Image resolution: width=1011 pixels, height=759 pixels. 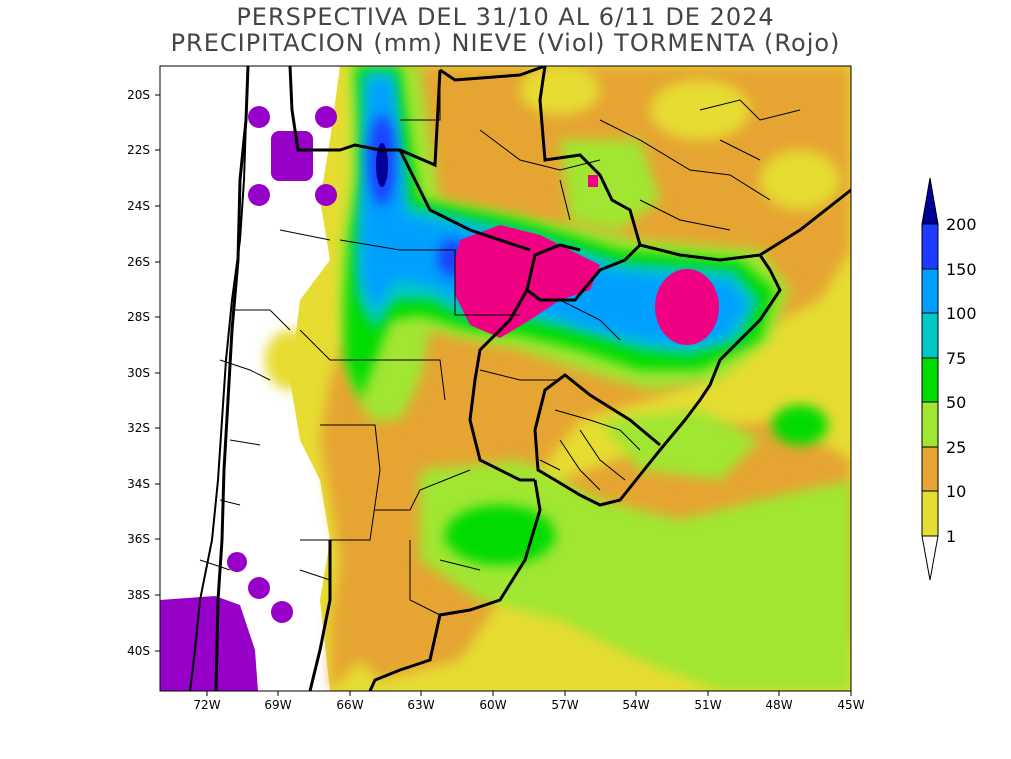 I want to click on lat-label-34s: 34S, so click(x=138, y=484).